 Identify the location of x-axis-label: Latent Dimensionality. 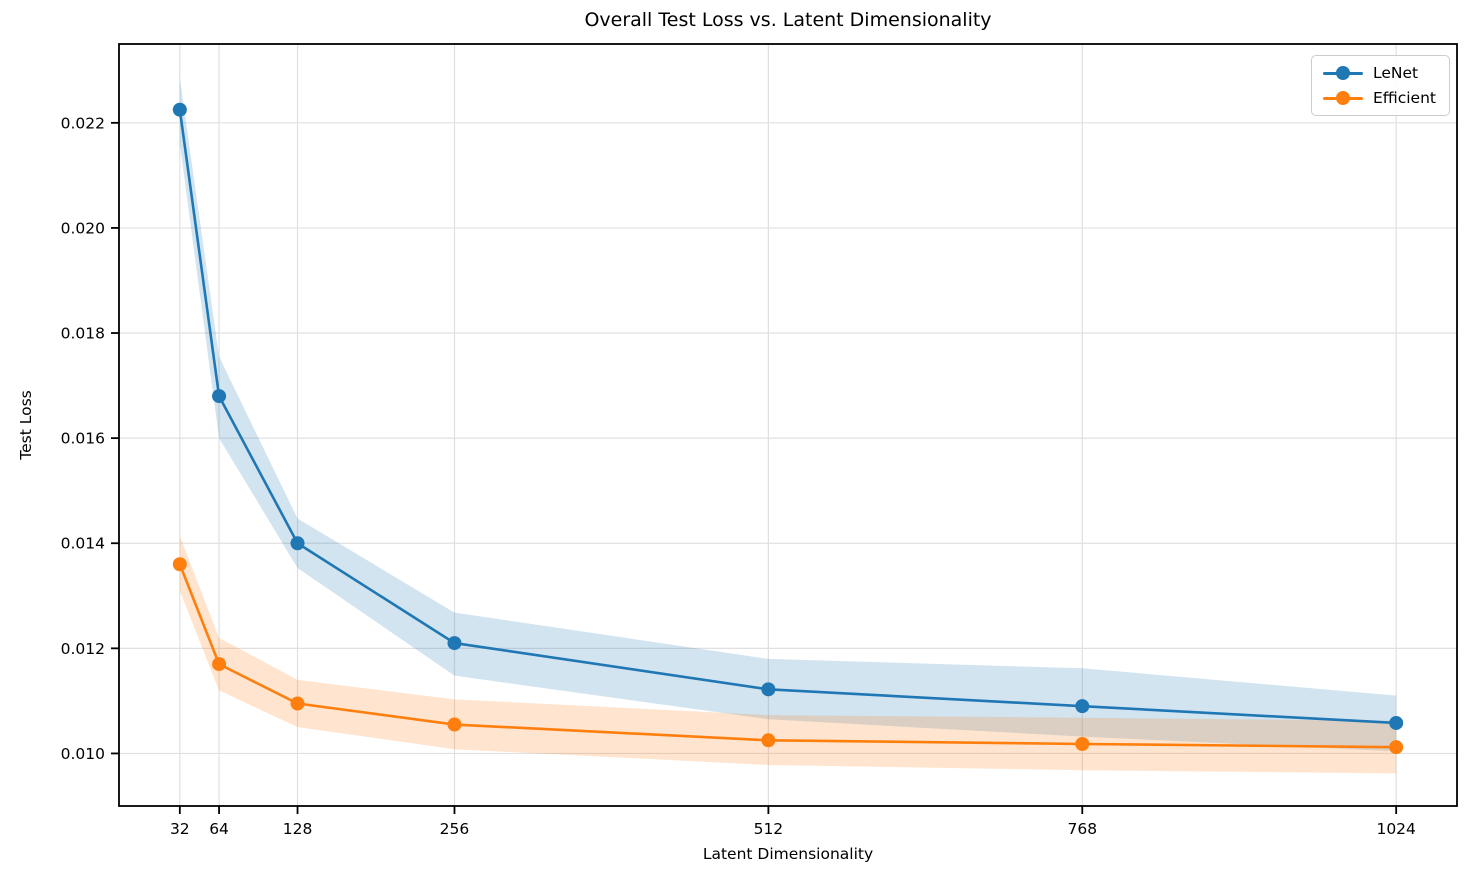
(788, 854).